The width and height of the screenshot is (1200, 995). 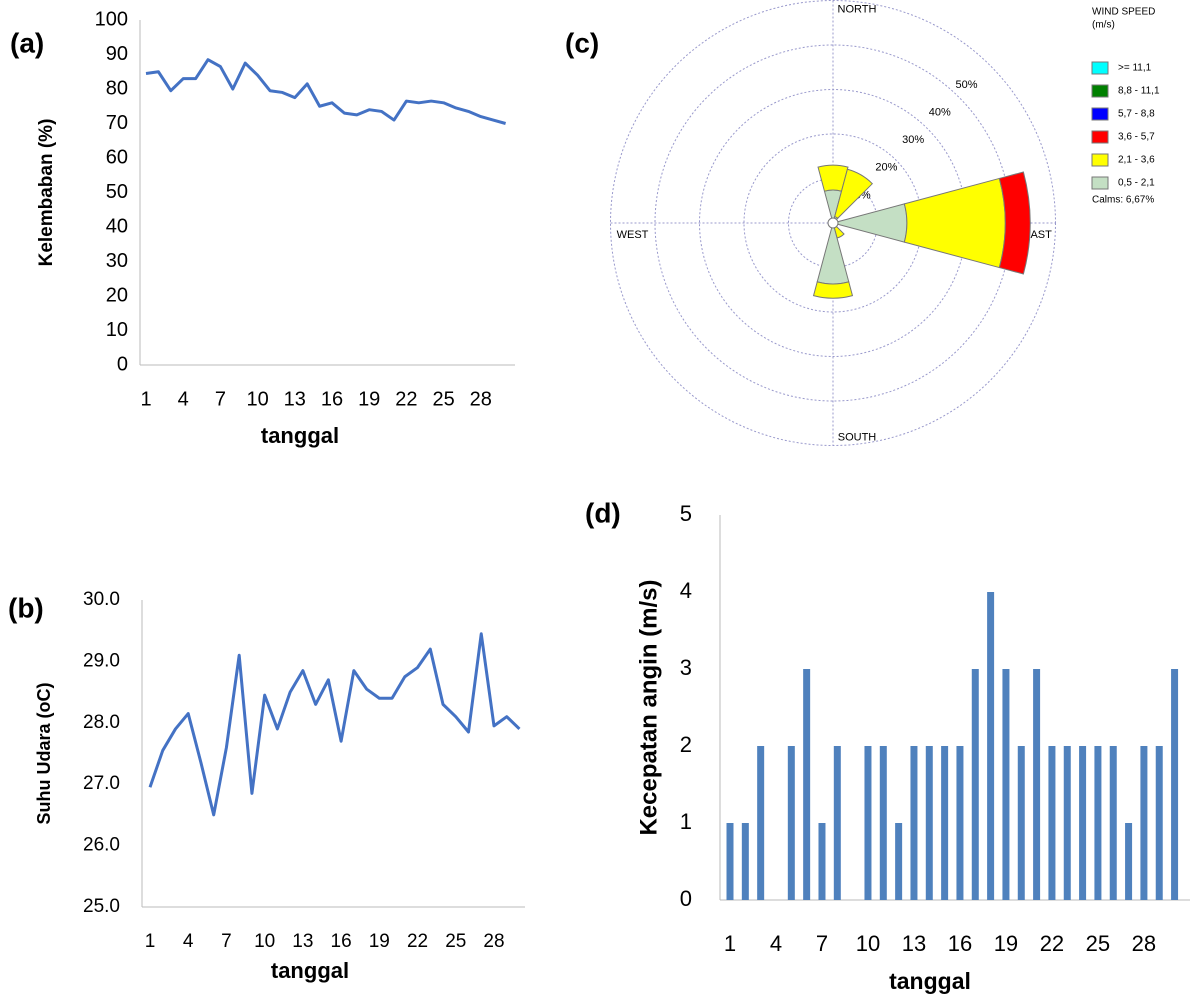 What do you see at coordinates (1136, 183) in the screenshot?
I see `legend-label: 0,5 - 2,1` at bounding box center [1136, 183].